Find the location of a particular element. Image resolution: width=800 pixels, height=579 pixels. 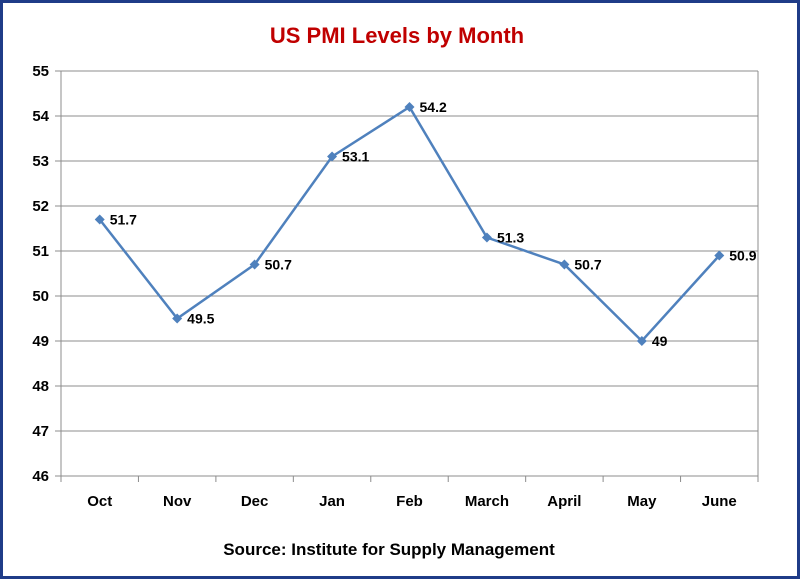

x-tick-label: June is located at coordinates (719, 501).